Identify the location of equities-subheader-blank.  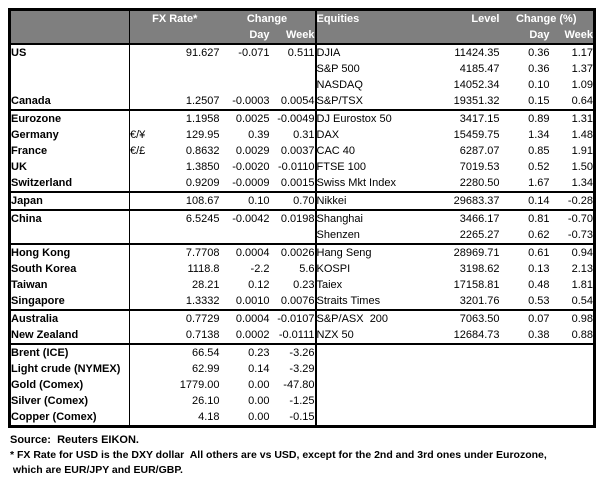
(373, 36).